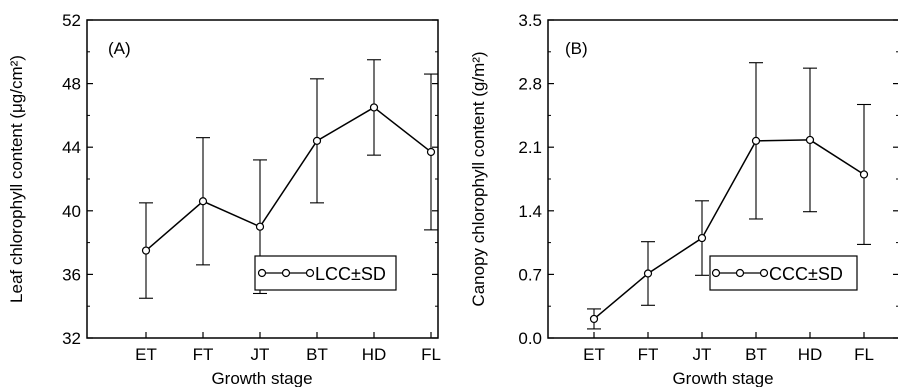 The width and height of the screenshot is (898, 387). Describe the element at coordinates (261, 378) in the screenshot. I see `x-axis-title-a: Growth stage` at that location.